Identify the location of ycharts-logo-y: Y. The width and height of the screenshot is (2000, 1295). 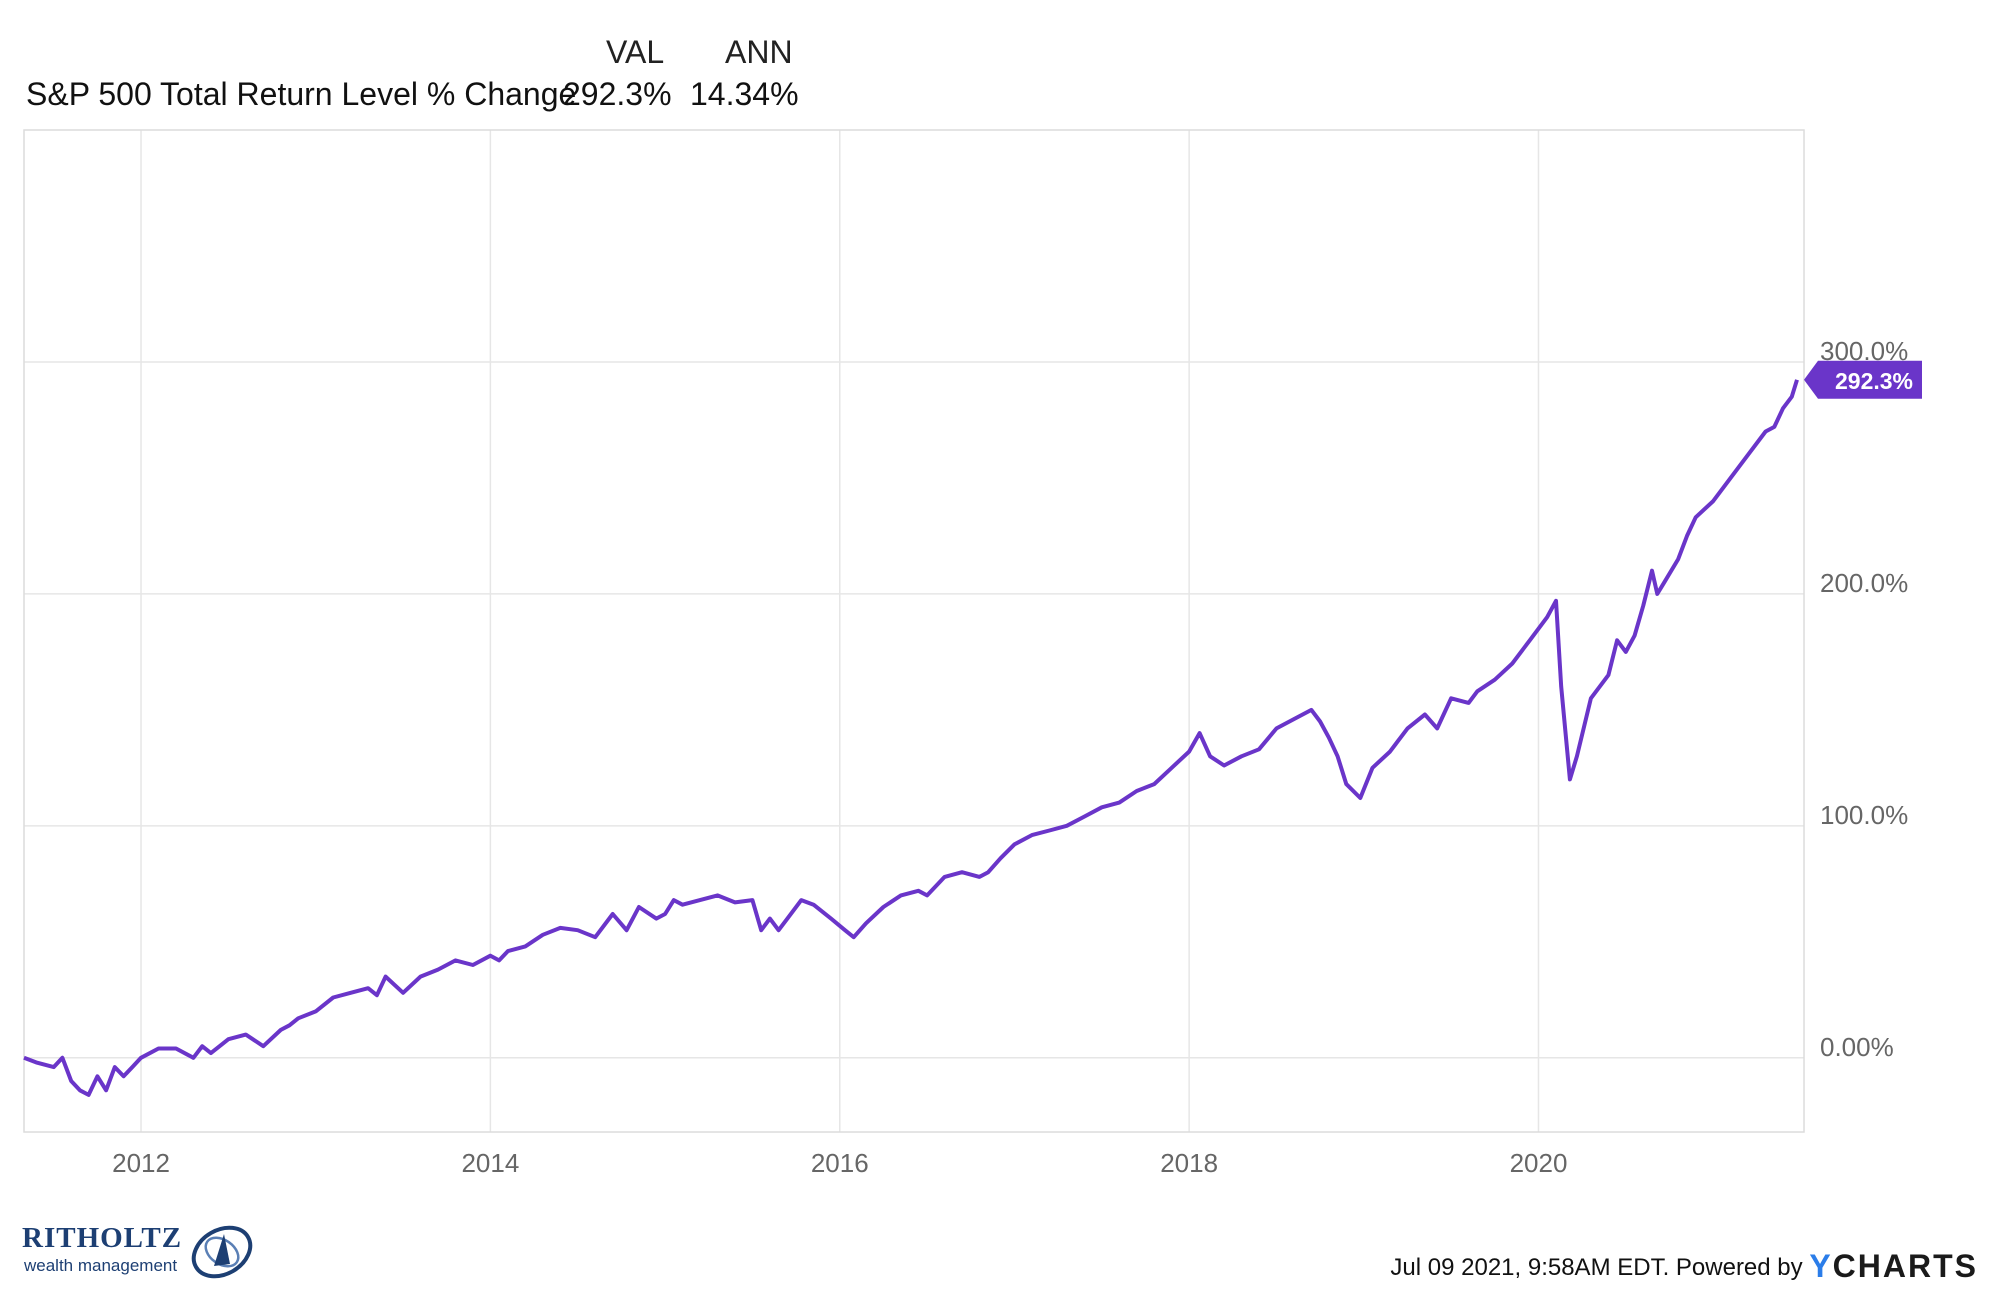
(1821, 1266).